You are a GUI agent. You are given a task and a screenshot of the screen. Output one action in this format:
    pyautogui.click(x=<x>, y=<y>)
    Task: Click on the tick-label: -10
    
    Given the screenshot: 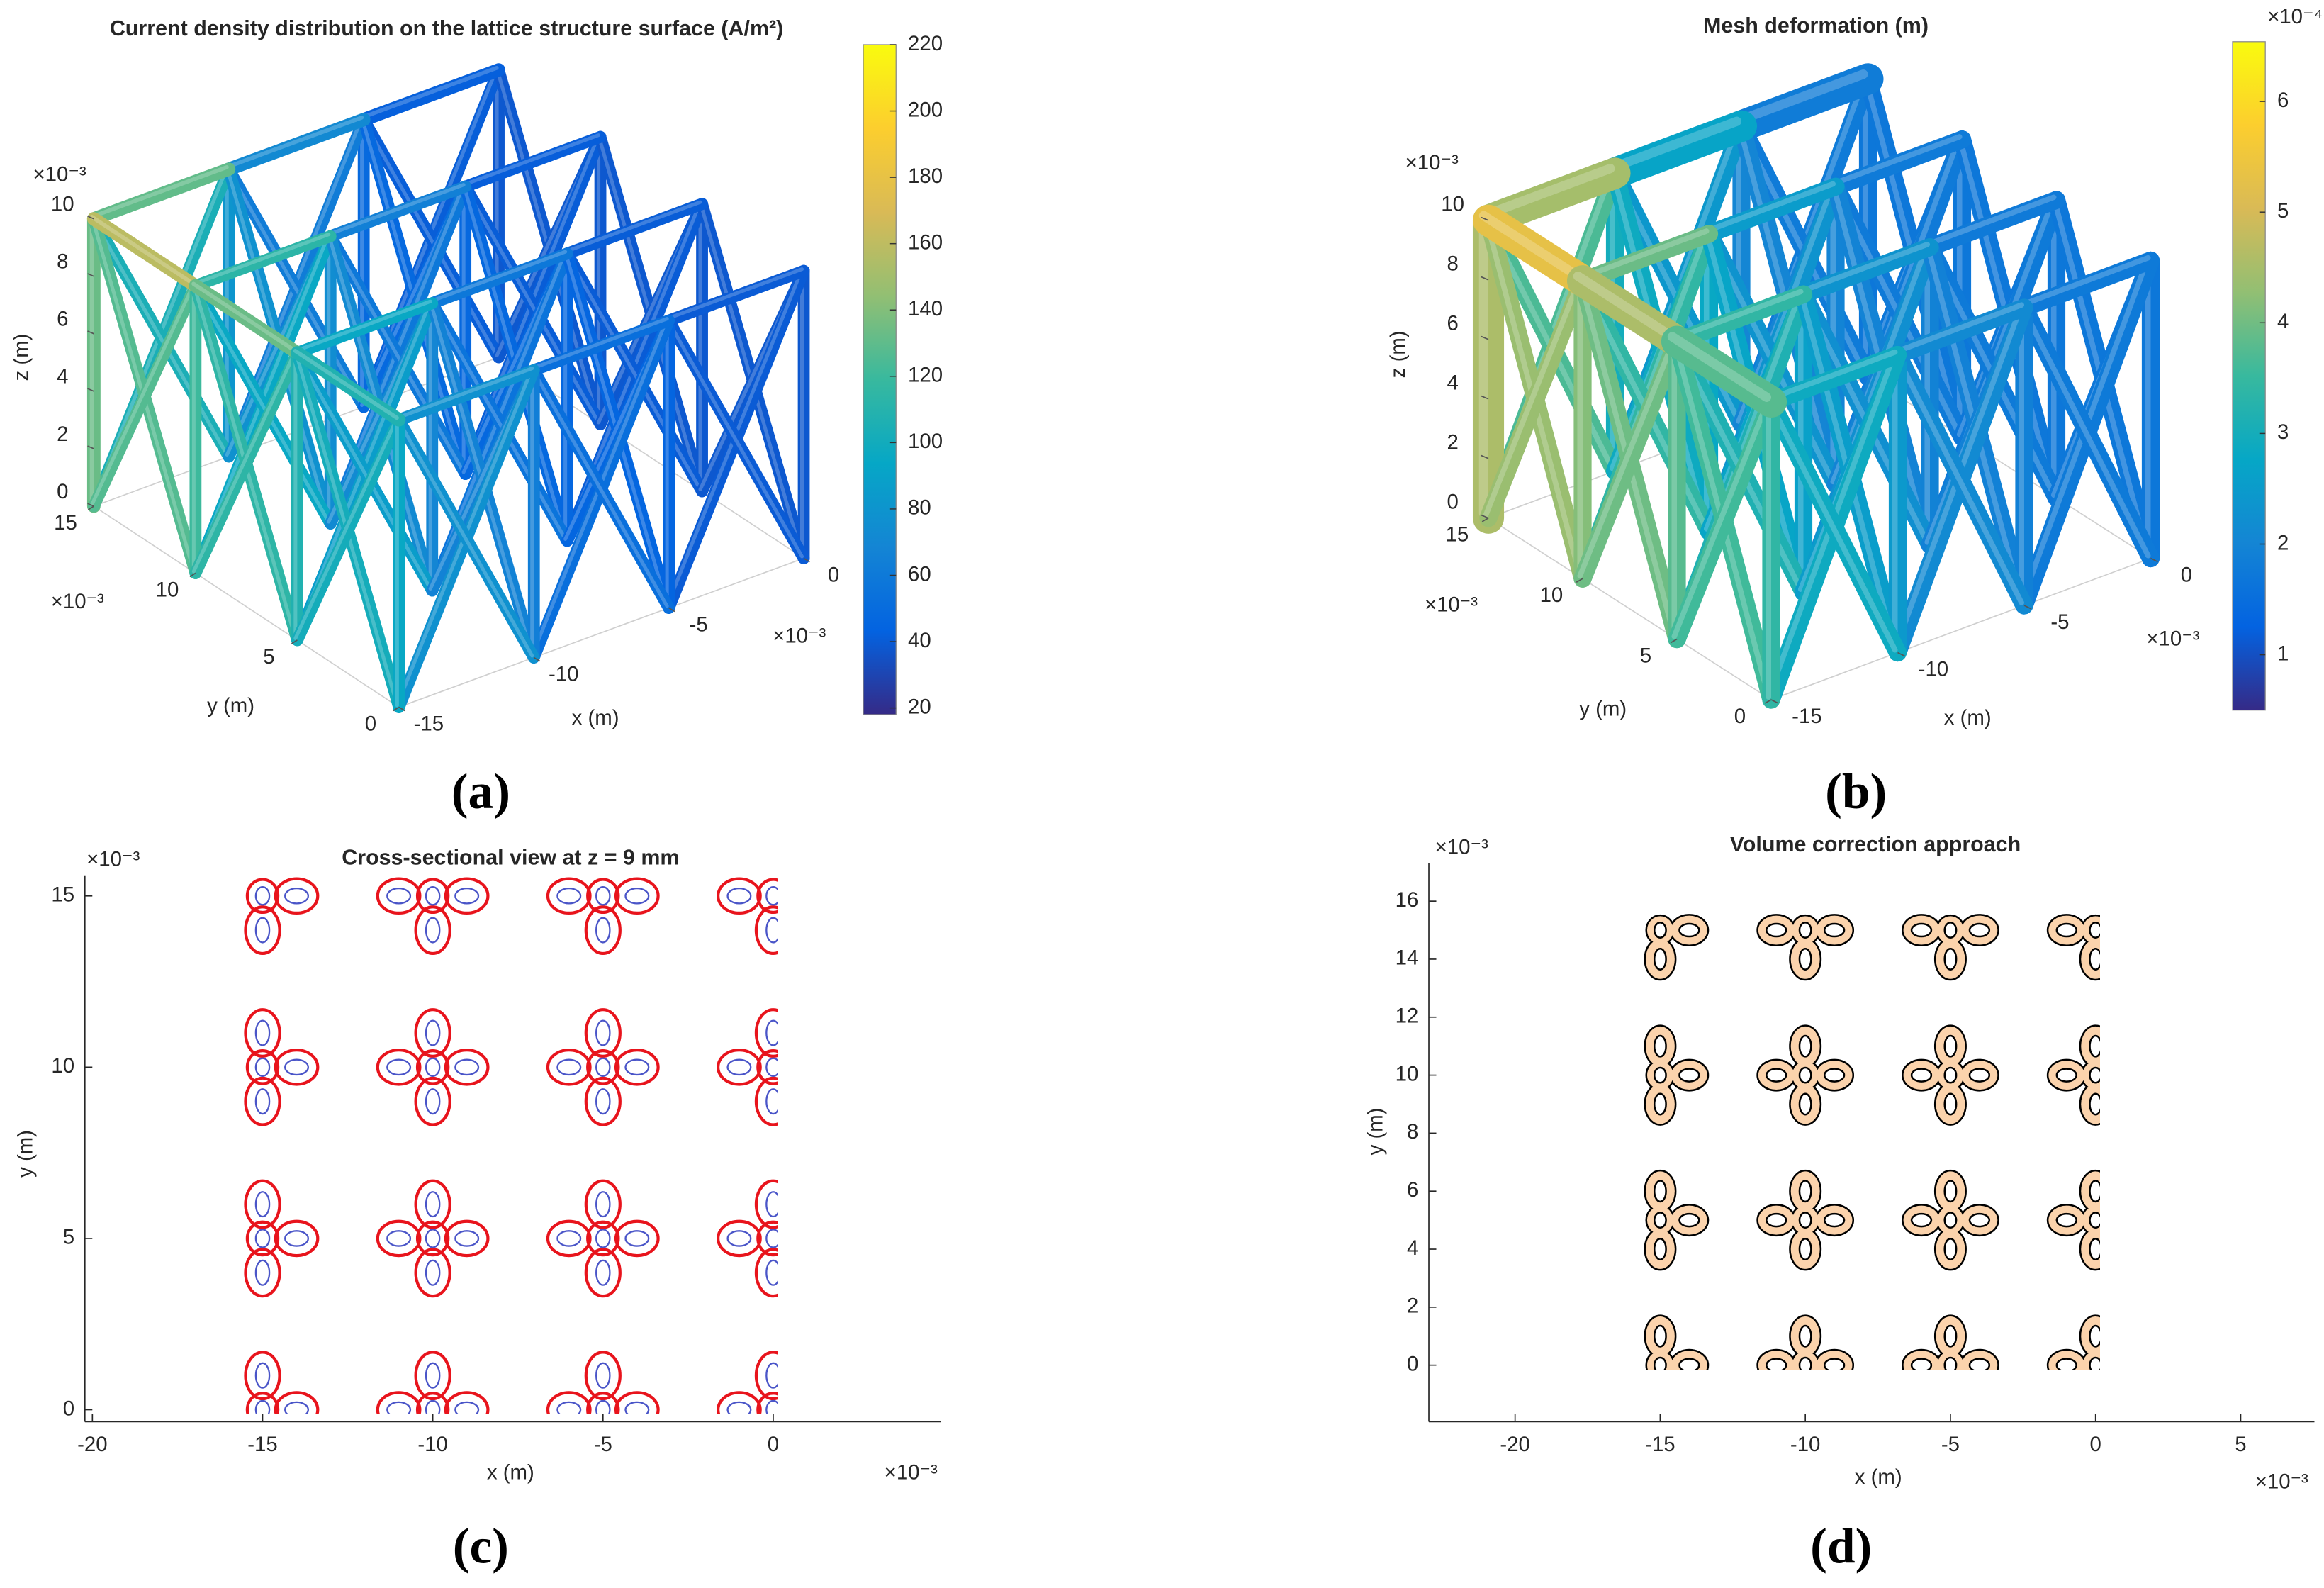 What is the action you would take?
    pyautogui.click(x=1933, y=669)
    